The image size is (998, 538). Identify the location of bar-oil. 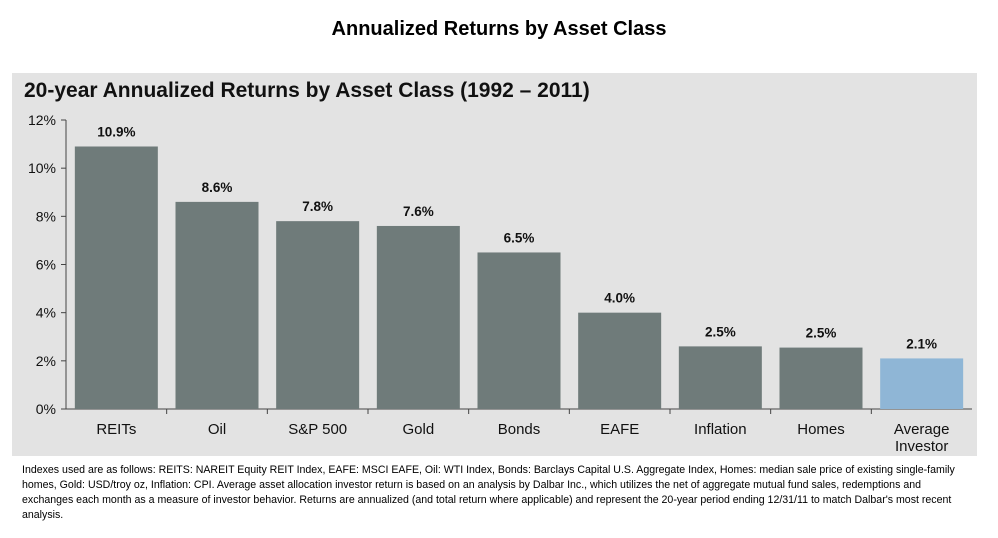
(217, 305).